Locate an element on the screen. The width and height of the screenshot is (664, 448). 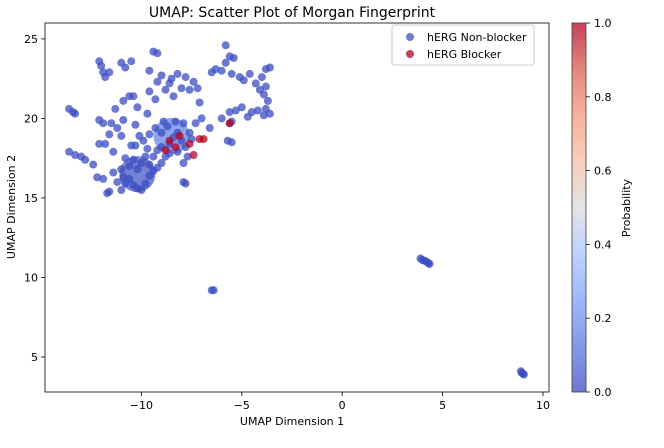
colorbar-ticks: 0.0 0.2 0.4 0.6 0.8 1.0 is located at coordinates (599, 208).